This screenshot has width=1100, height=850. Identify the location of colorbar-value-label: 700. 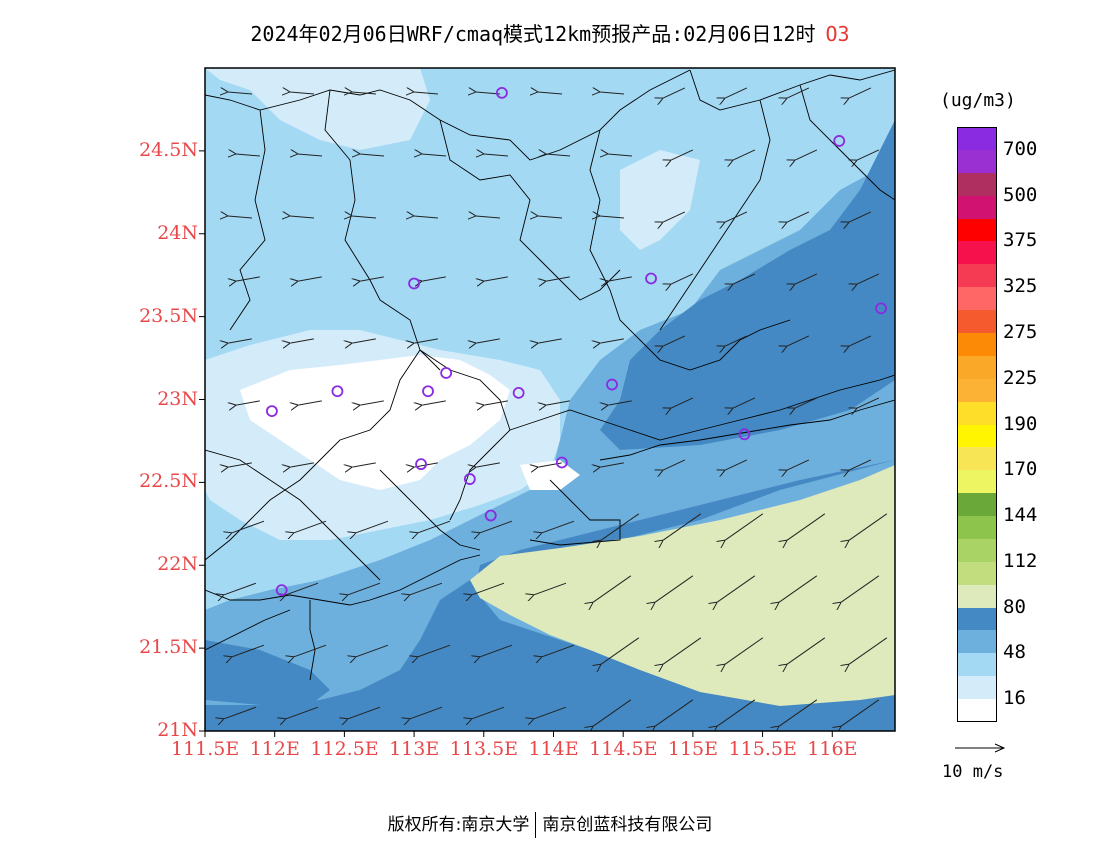
(1020, 148).